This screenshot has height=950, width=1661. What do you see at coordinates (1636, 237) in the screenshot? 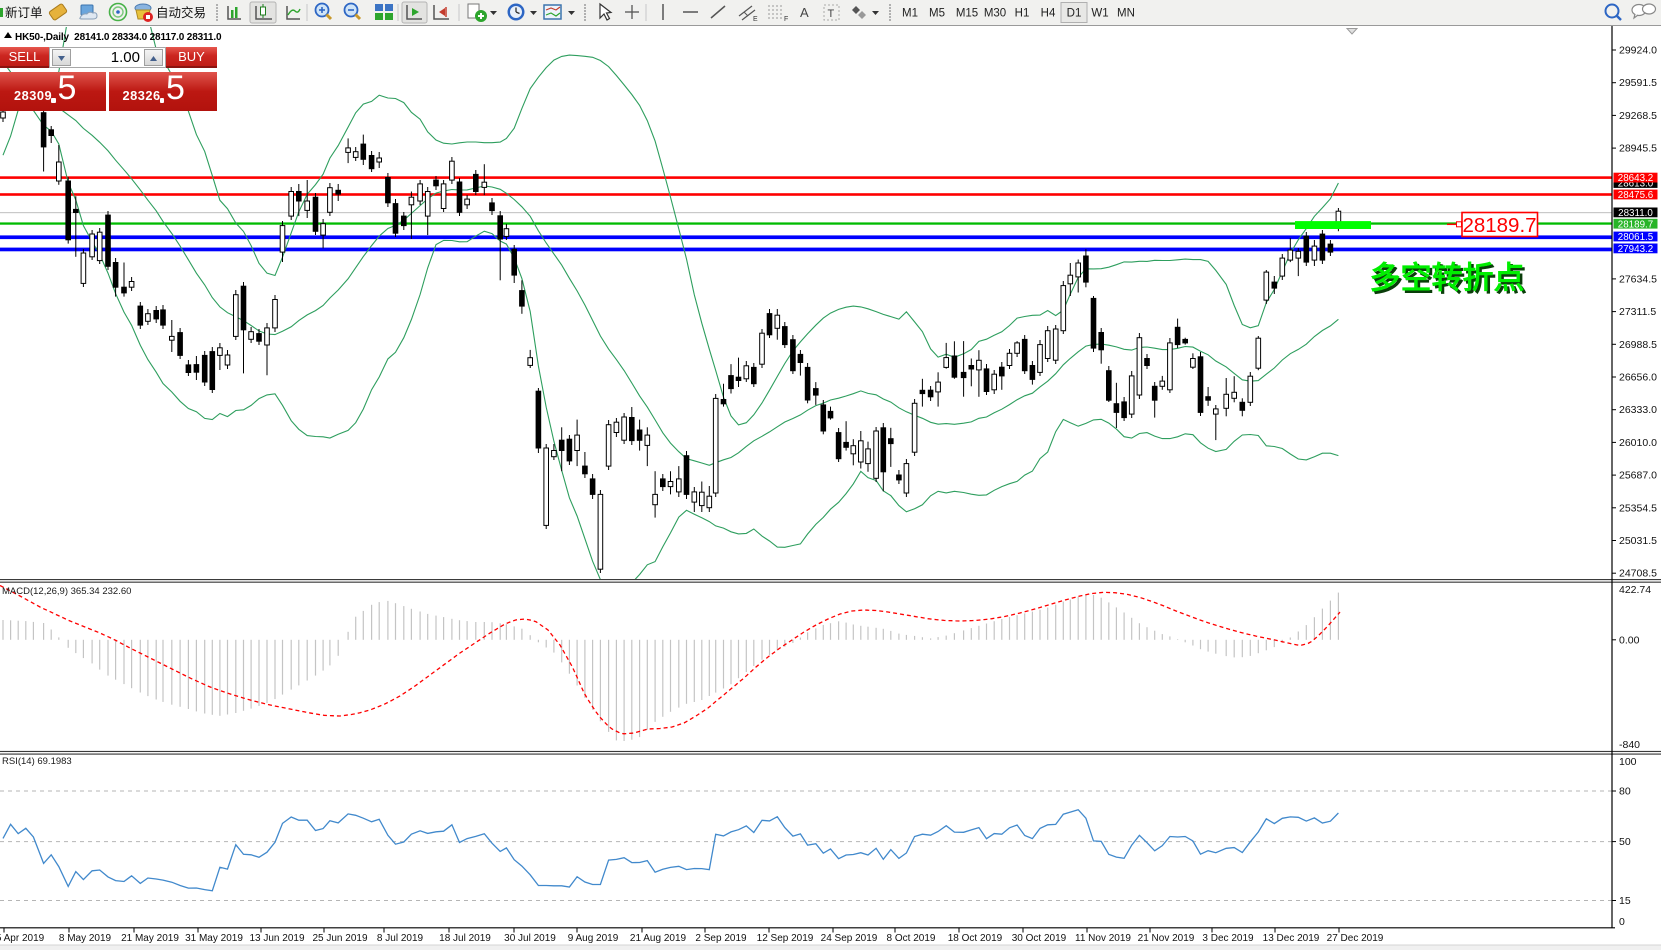
I see `svg-text: 28061.5` at bounding box center [1636, 237].